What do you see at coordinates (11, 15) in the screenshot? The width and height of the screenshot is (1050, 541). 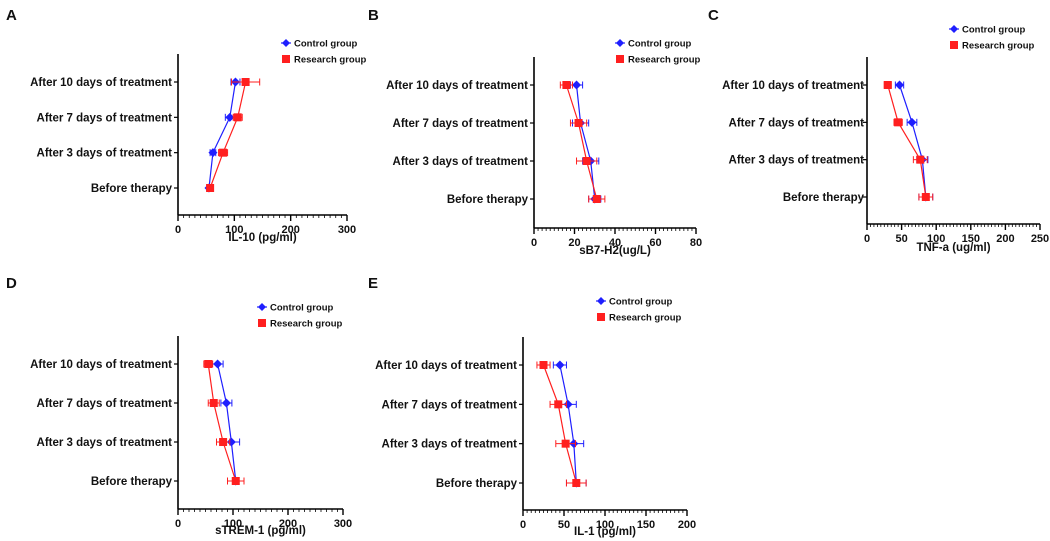 I see `panel-letter: A` at bounding box center [11, 15].